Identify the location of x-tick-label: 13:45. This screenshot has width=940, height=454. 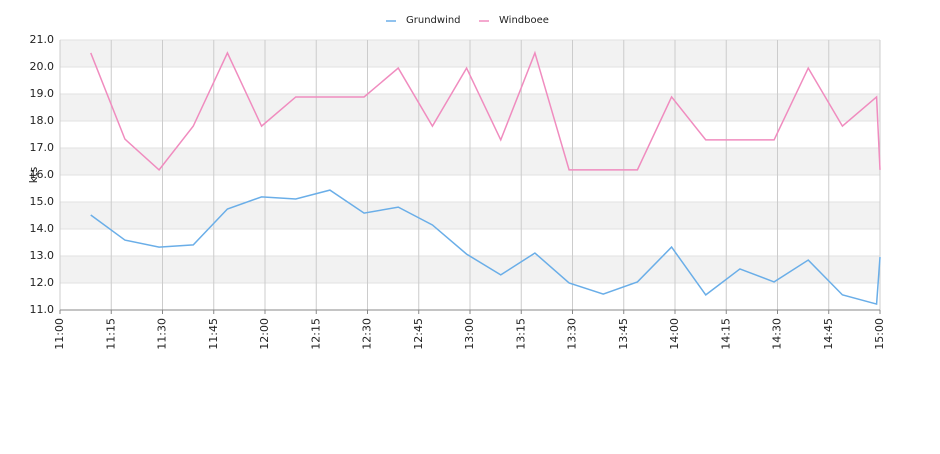
(623, 334).